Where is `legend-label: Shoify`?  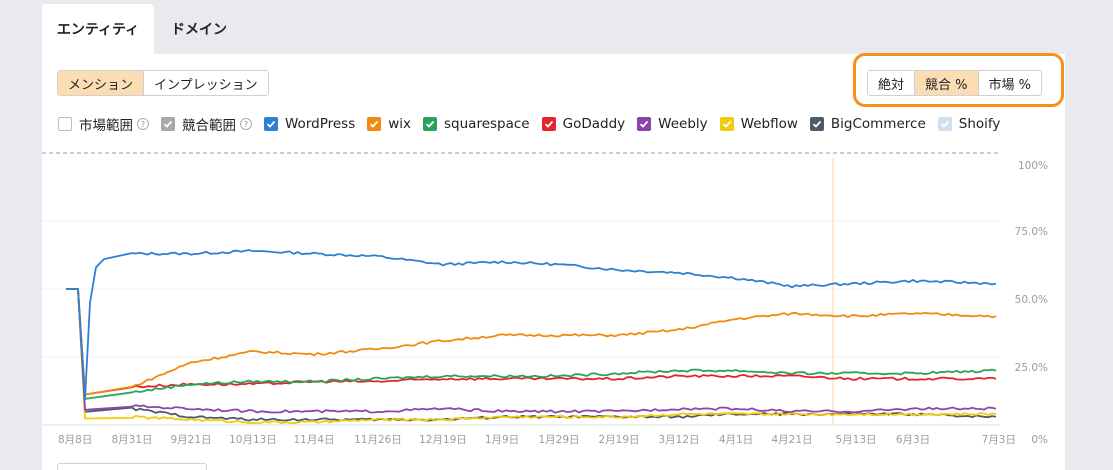 legend-label: Shoify is located at coordinates (979, 124).